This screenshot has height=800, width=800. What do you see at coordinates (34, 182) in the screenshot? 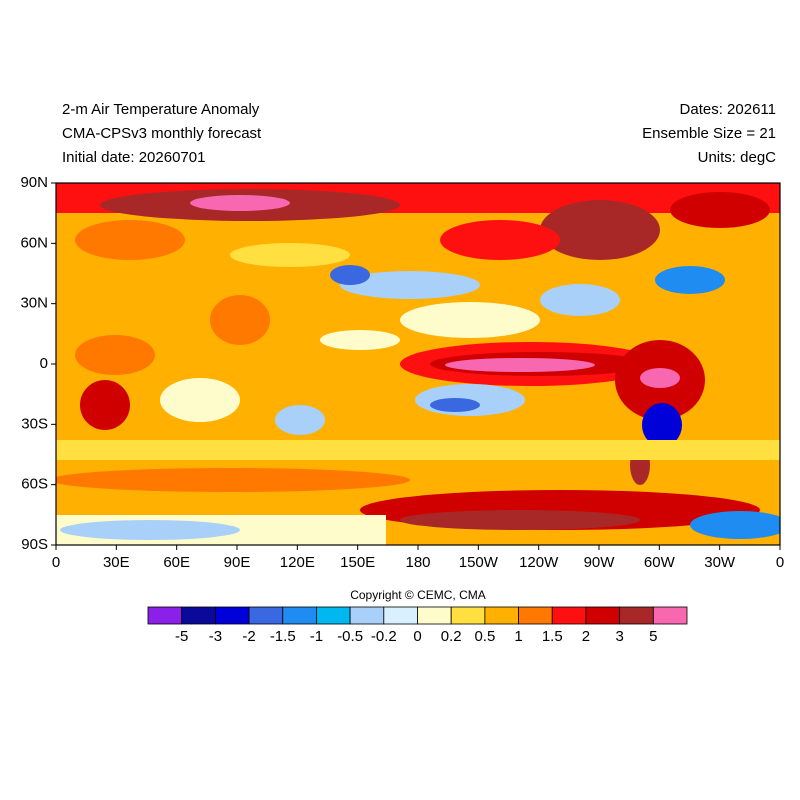
I see `y-tick-label: 90N` at bounding box center [34, 182].